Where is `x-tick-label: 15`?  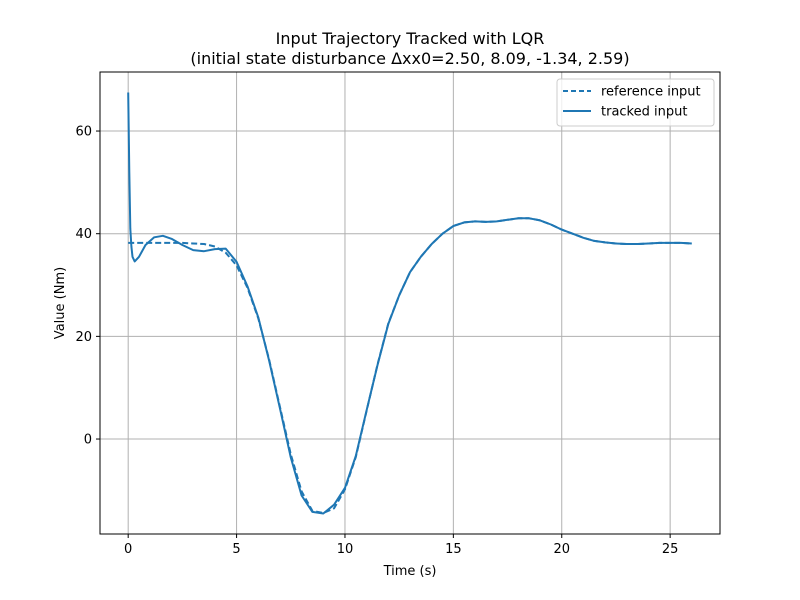
x-tick-label: 15 is located at coordinates (453, 549).